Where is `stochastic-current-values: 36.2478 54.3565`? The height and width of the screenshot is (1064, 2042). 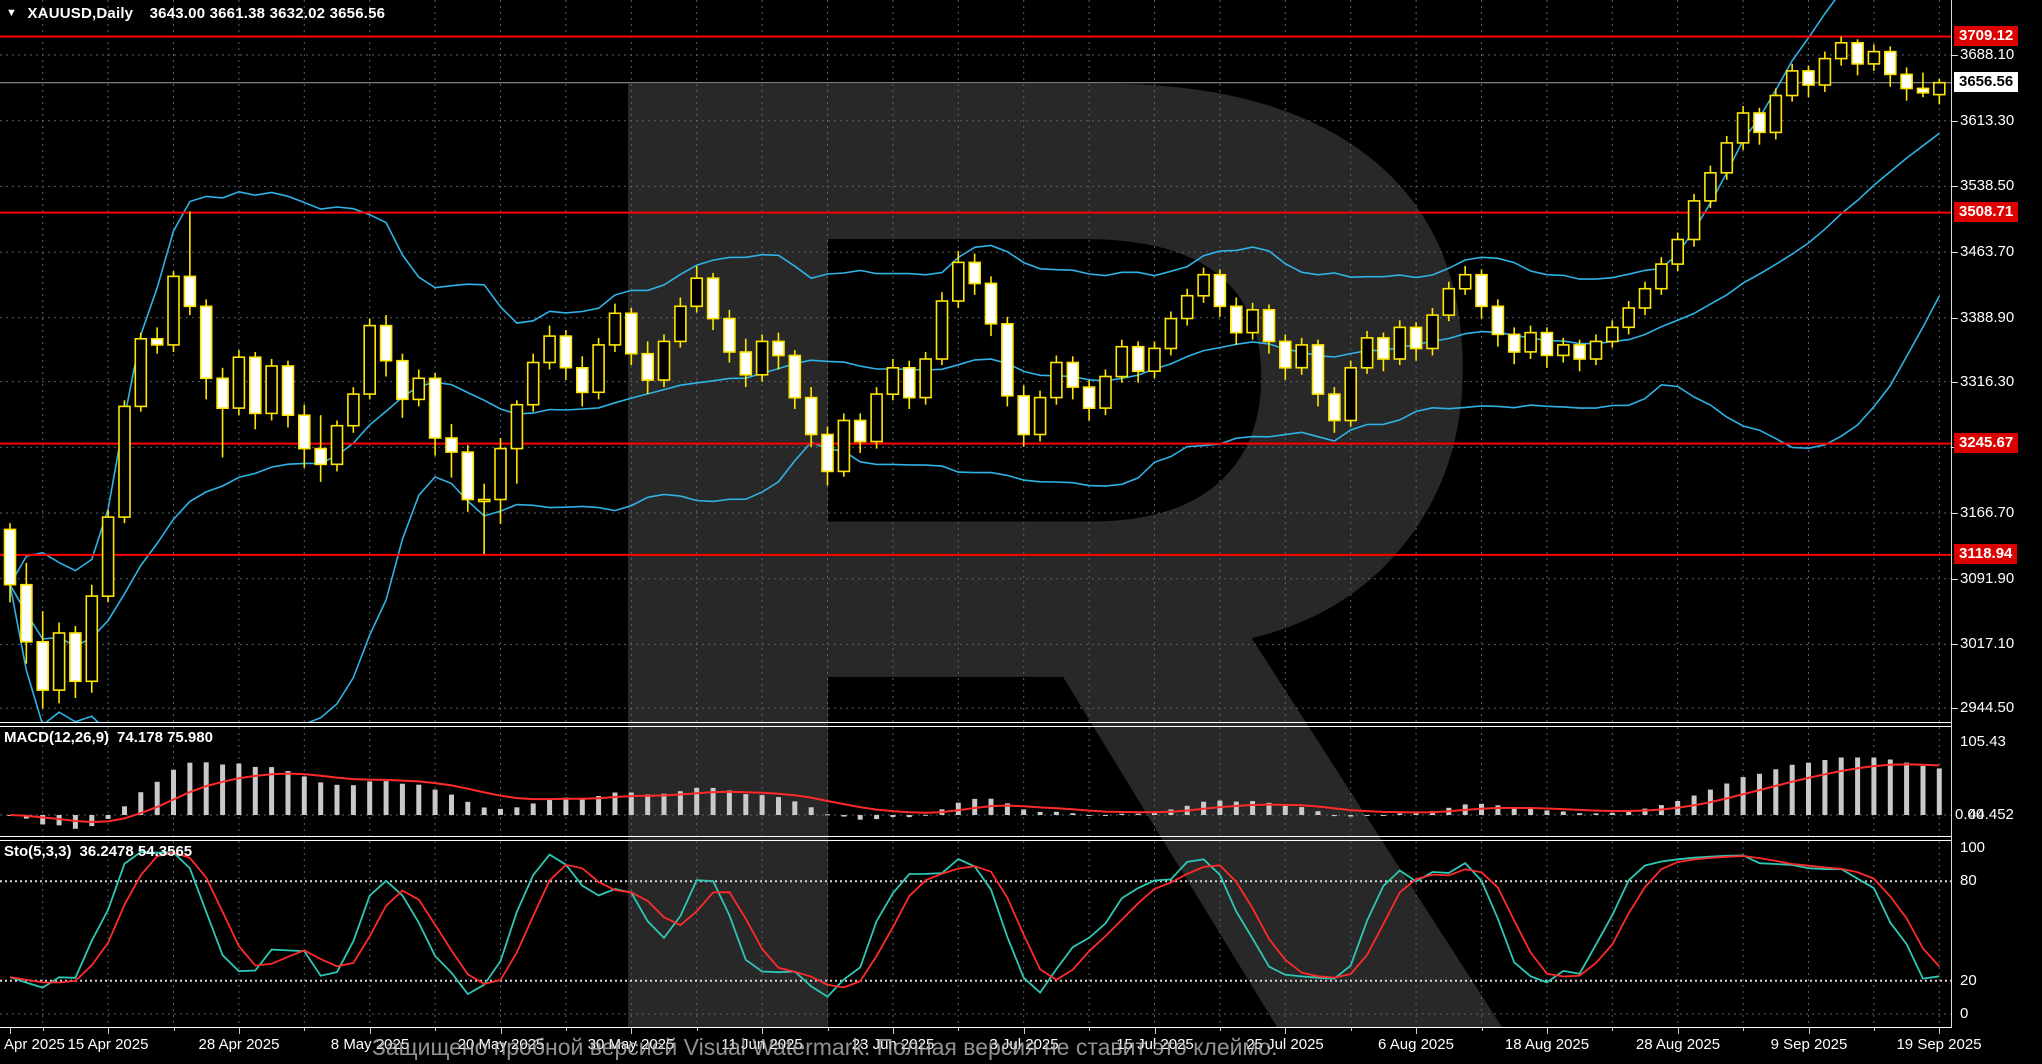
stochastic-current-values: 36.2478 54.3565 is located at coordinates (136, 851).